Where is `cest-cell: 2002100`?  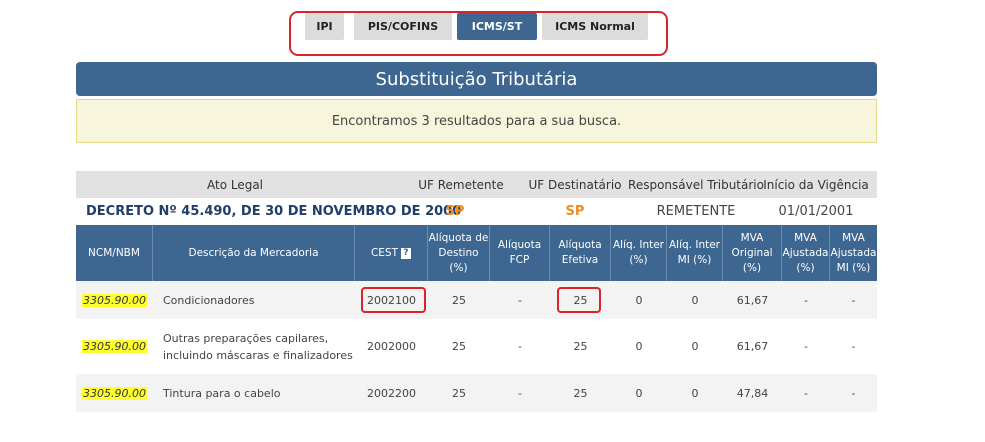 cest-cell: 2002100 is located at coordinates (391, 300).